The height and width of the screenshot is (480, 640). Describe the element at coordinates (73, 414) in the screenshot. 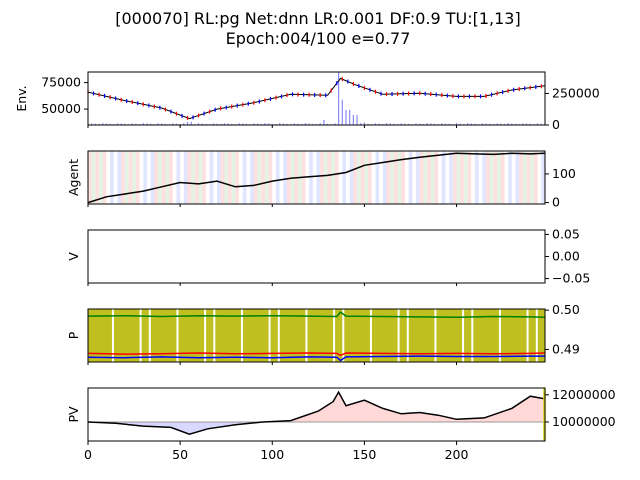

I see `pv-ylabel: PV` at that location.